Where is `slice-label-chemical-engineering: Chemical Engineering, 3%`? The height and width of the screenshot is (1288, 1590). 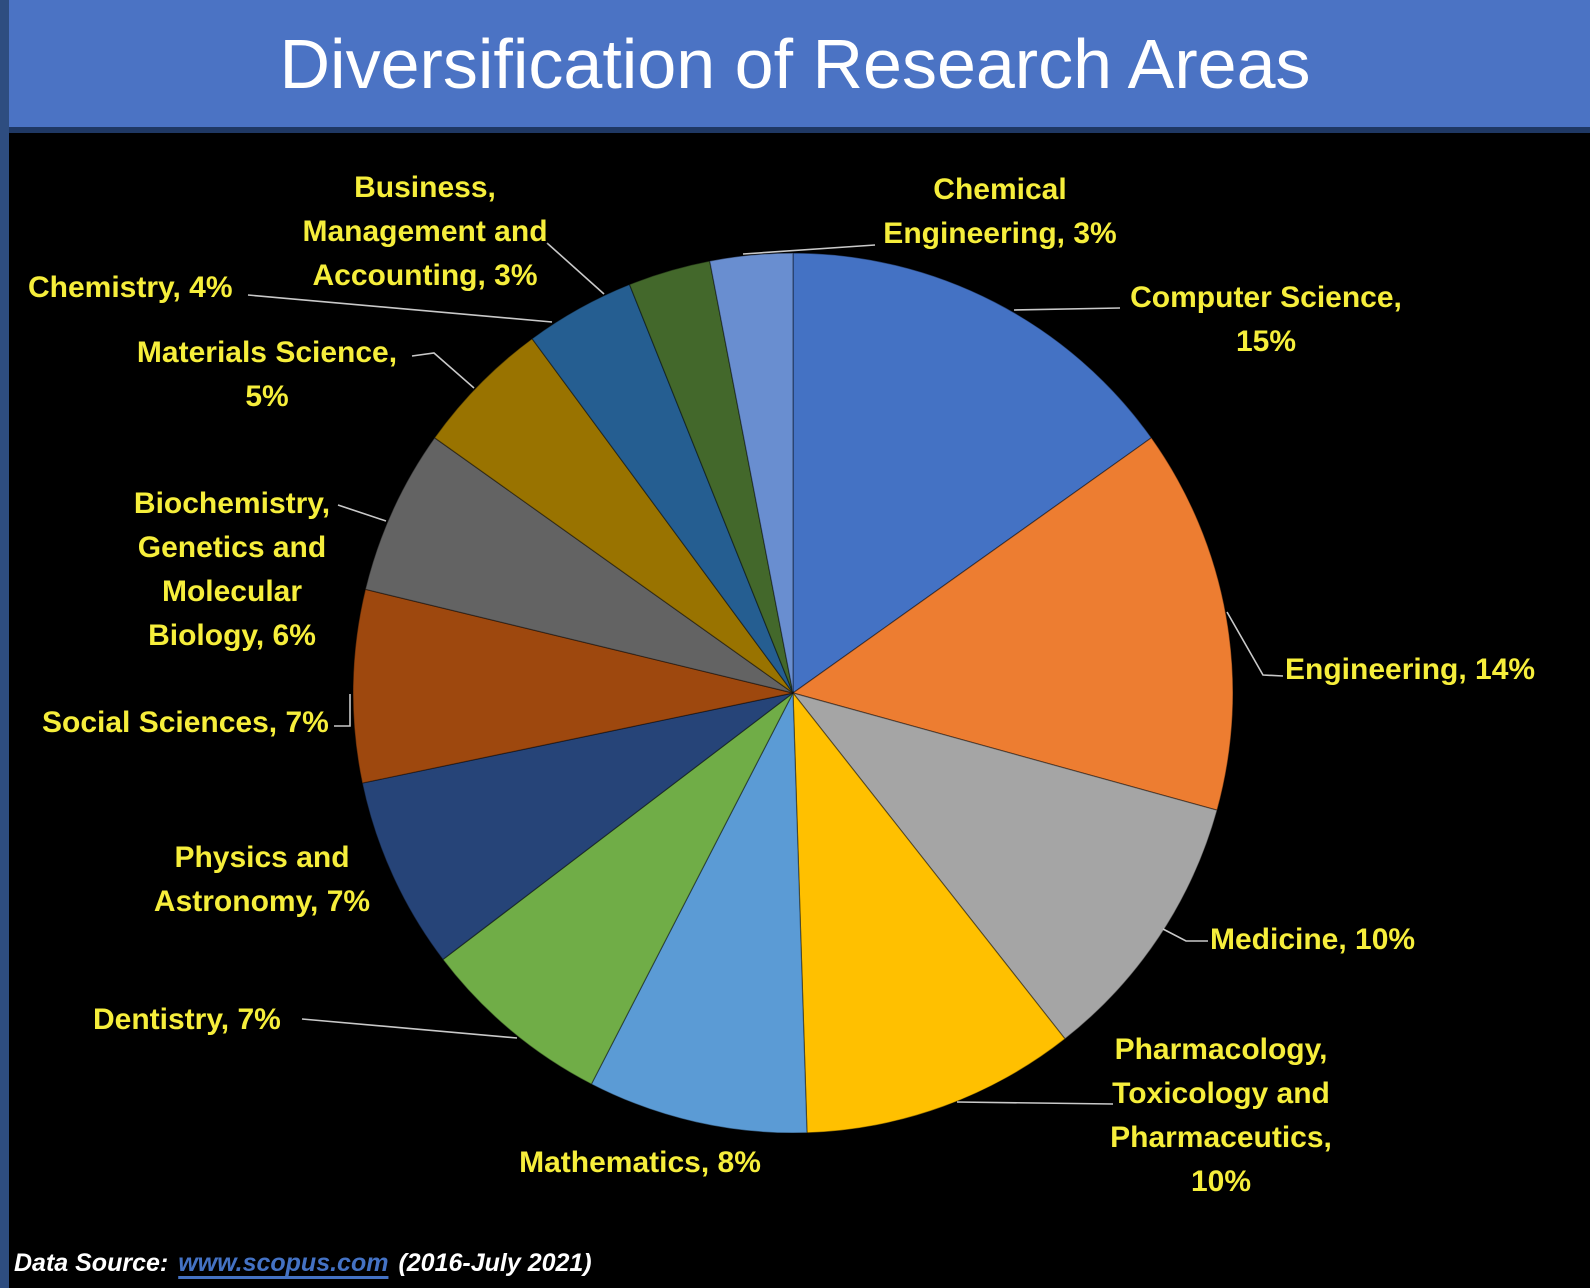
slice-label-chemical-engineering: Chemical Engineering, 3% is located at coordinates (999, 212).